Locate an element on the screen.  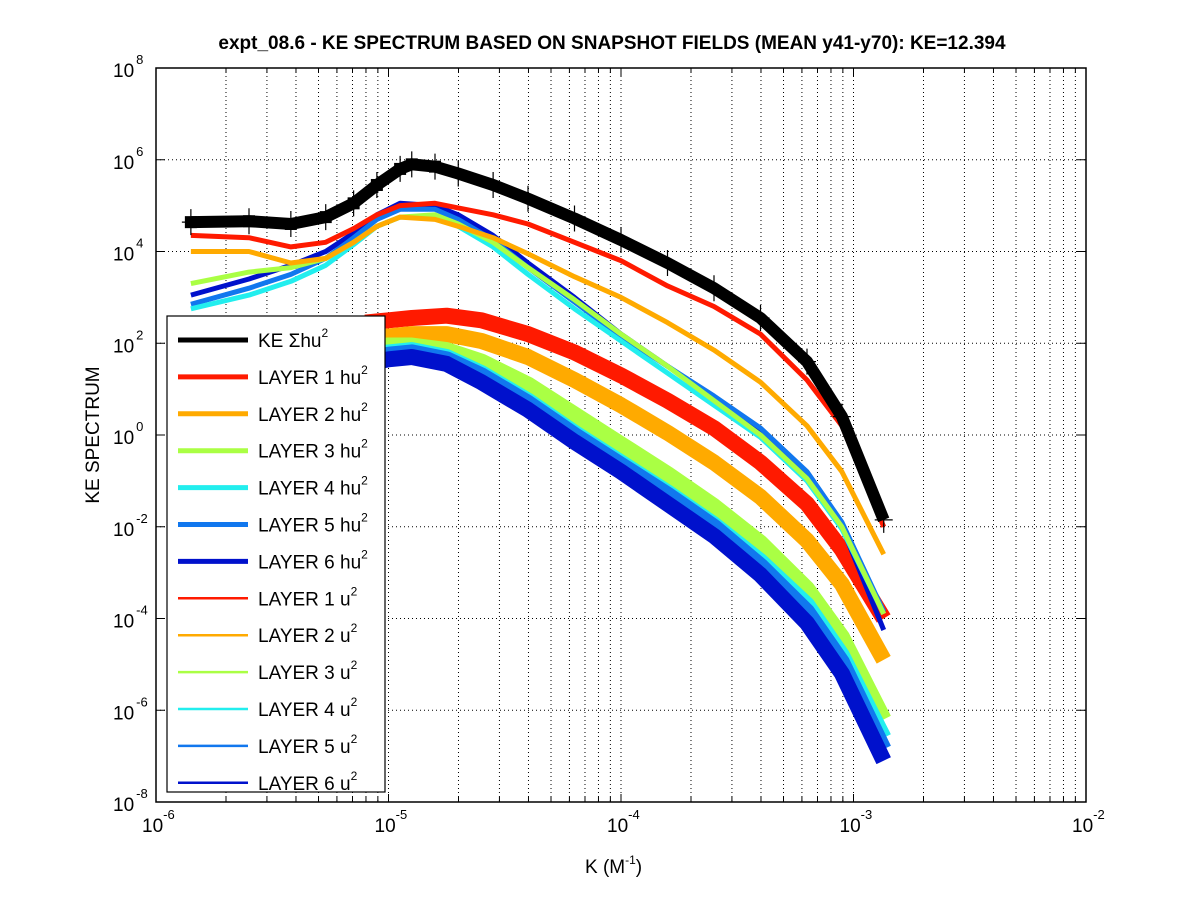
legend-label-text: LAYER 4 u is located at coordinates (304, 710).